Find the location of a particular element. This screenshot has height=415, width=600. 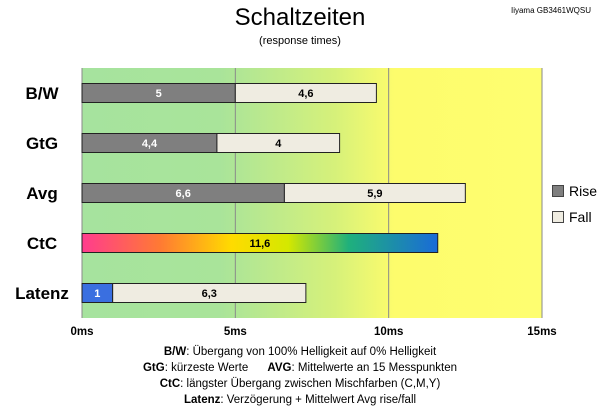

chart-title: Schaltzeiten is located at coordinates (300, 17).